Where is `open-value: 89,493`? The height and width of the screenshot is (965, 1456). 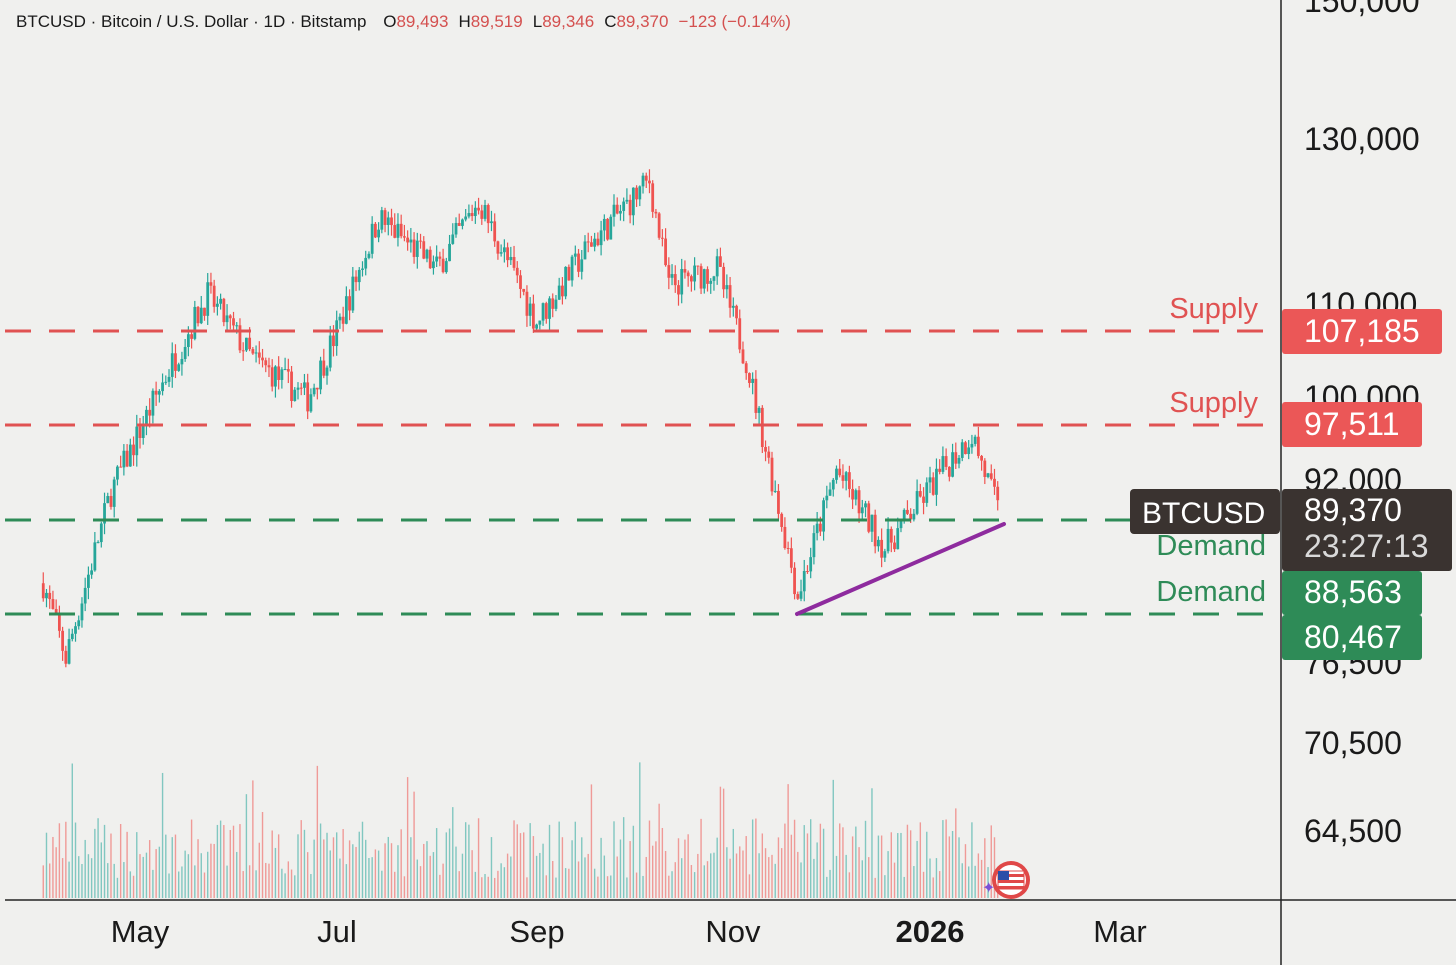 open-value: 89,493 is located at coordinates (422, 21).